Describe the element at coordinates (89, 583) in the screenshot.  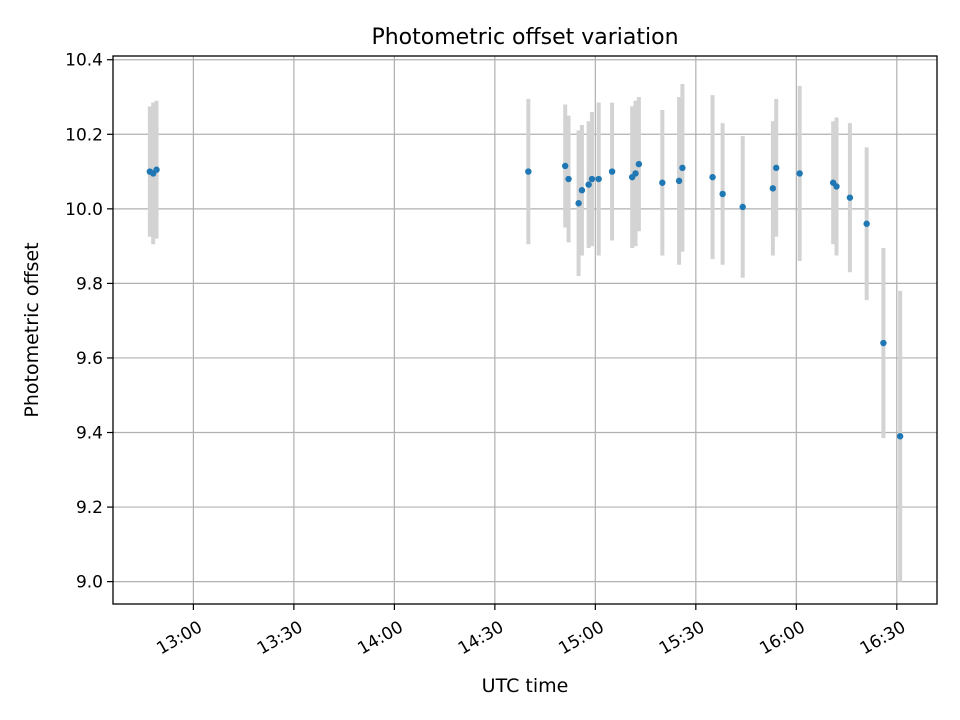
I see `y-tick-label: 9.0` at that location.